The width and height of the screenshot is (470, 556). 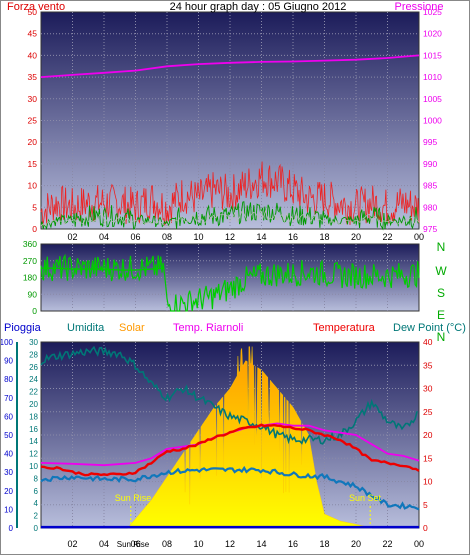 What do you see at coordinates (387, 544) in the screenshot?
I see `x-tick-label: 22` at bounding box center [387, 544].